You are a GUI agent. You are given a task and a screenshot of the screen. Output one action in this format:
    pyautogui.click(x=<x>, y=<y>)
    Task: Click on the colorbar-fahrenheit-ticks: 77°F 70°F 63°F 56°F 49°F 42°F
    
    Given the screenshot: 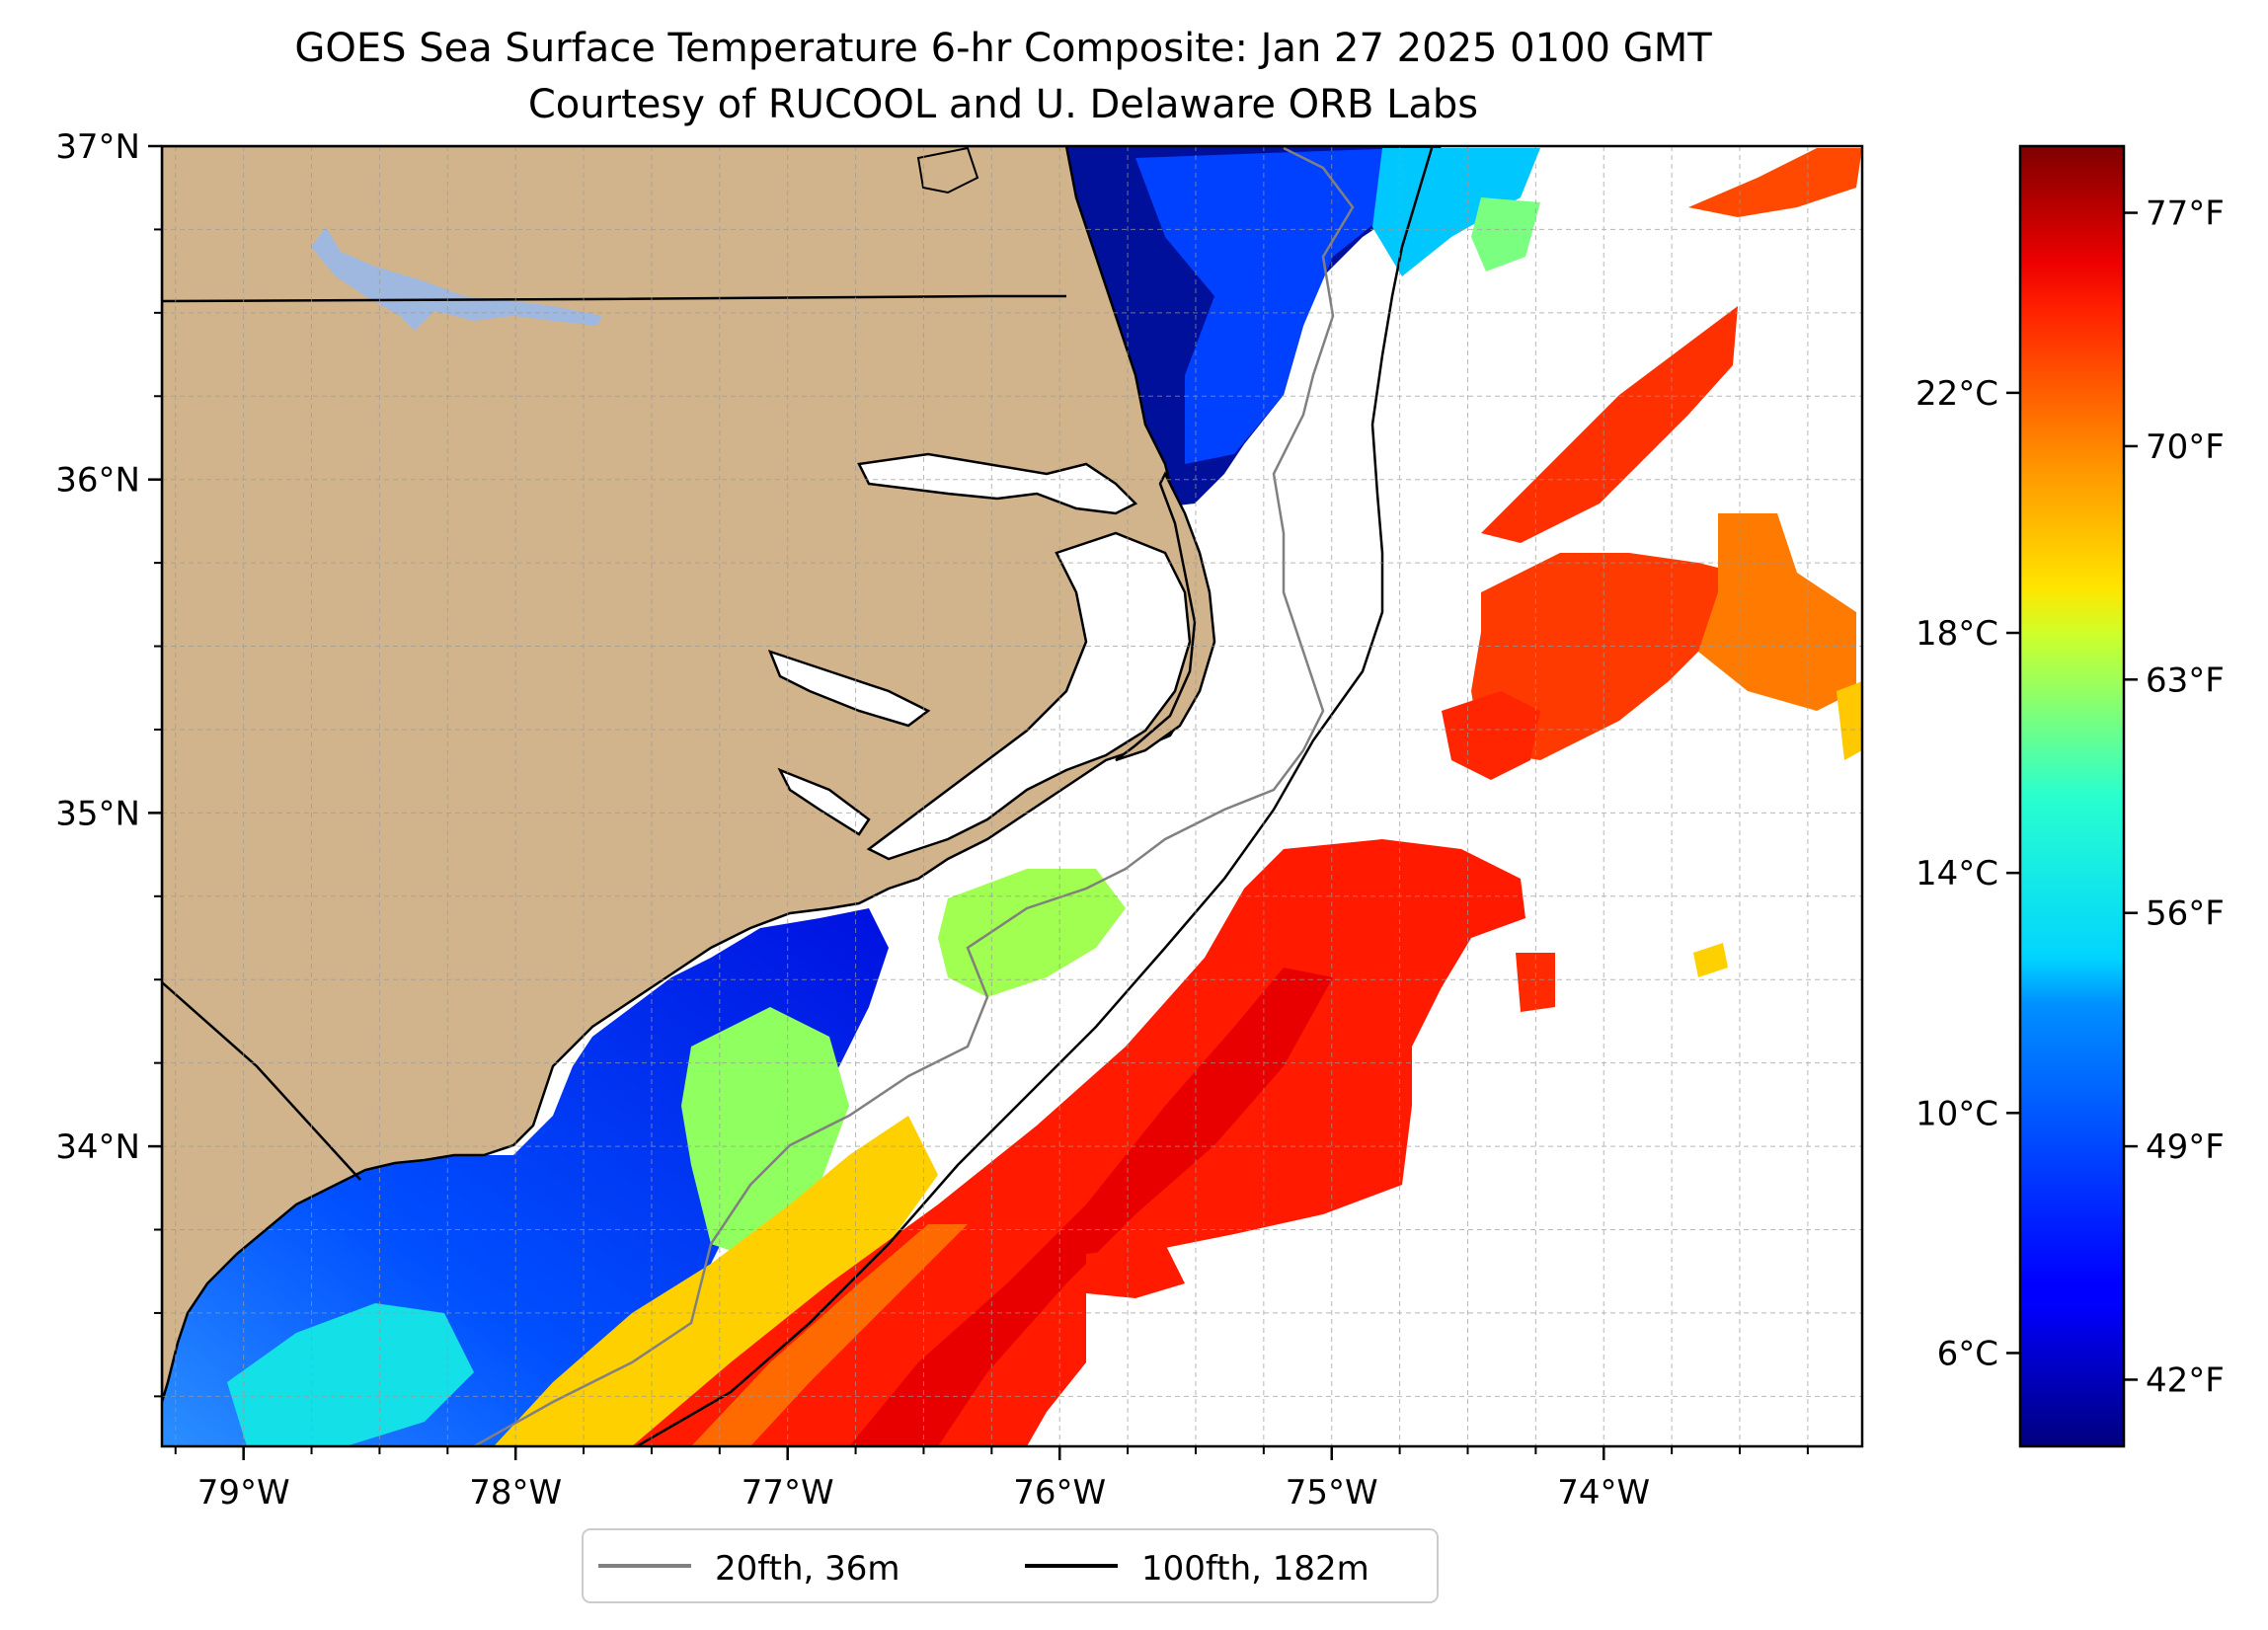 What is the action you would take?
    pyautogui.click(x=2174, y=797)
    